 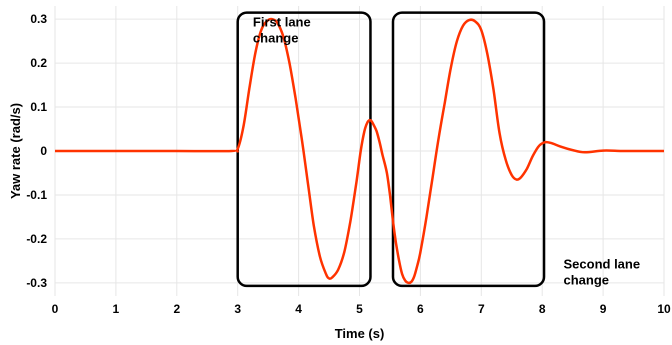 I want to click on x-tick-label: 1, so click(x=116, y=309).